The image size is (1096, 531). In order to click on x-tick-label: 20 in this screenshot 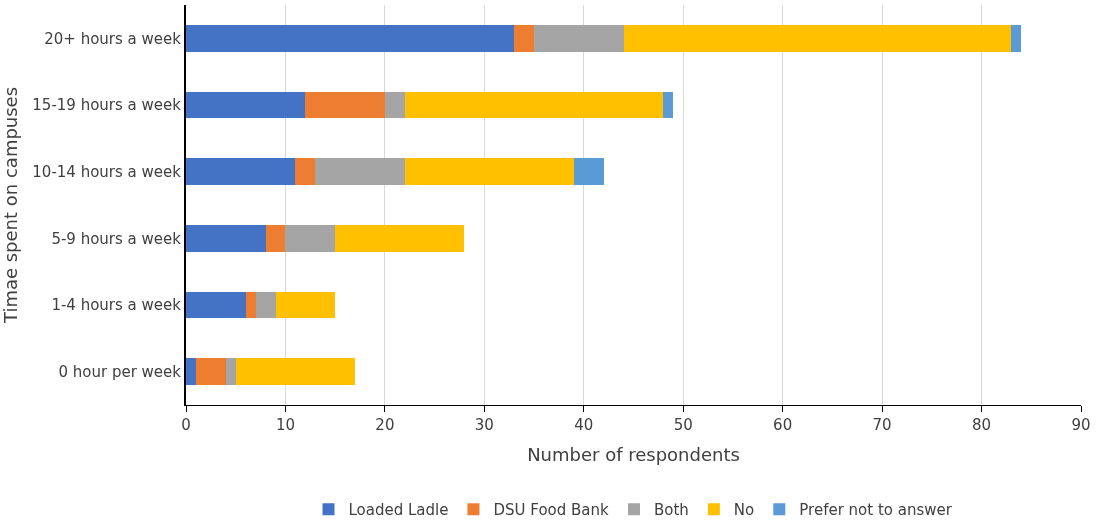, I will do `click(385, 425)`.